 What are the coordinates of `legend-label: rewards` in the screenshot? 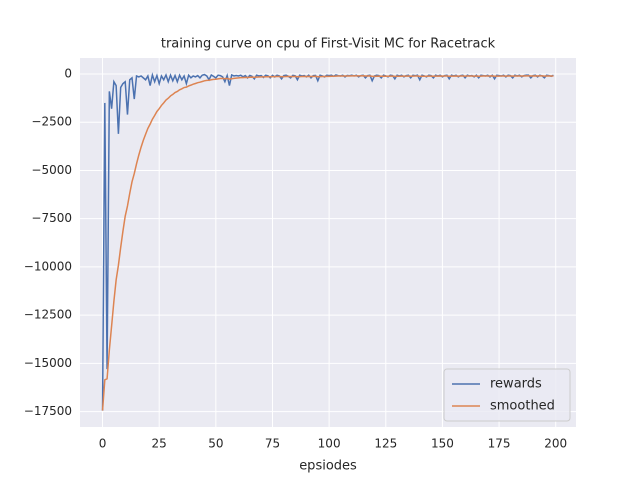 It's located at (516, 384).